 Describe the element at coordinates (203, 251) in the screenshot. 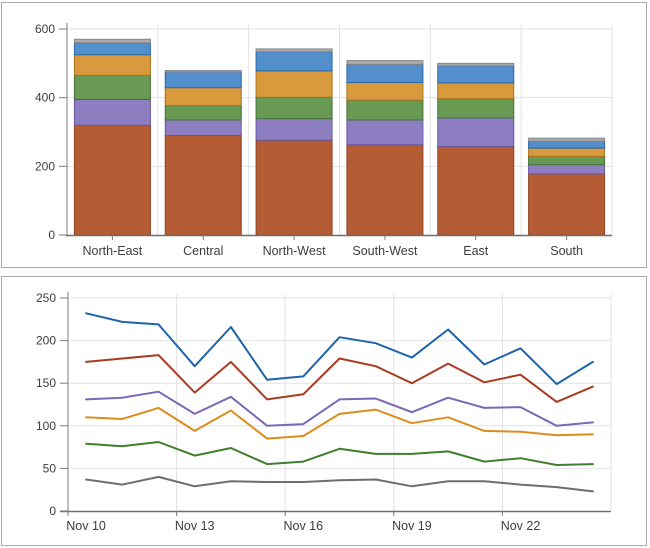

I see `x-category-label: Central` at that location.